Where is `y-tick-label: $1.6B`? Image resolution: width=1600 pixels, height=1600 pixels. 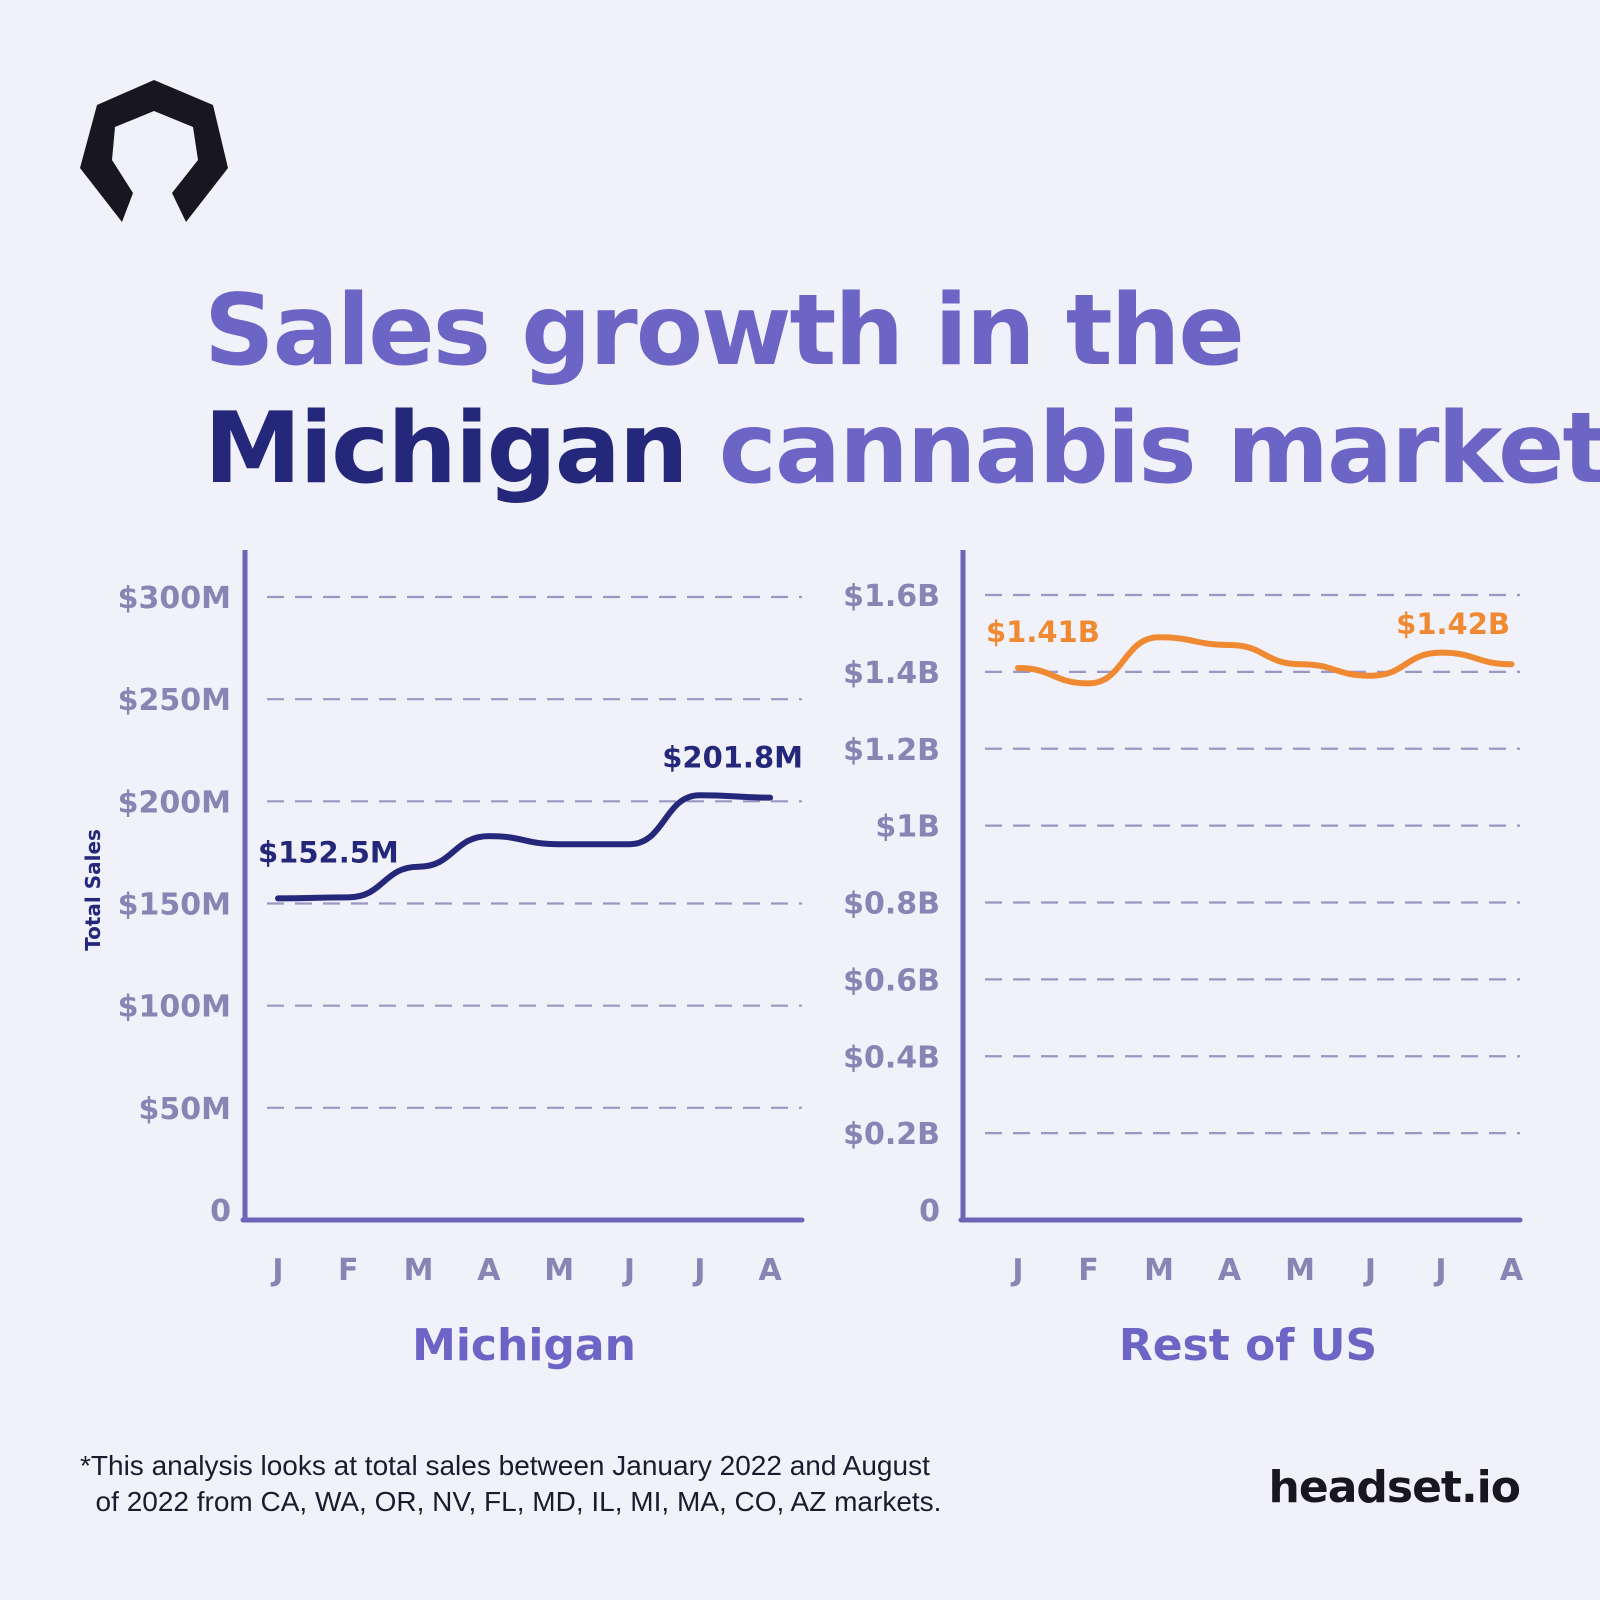
y-tick-label: $1.6B is located at coordinates (891, 596).